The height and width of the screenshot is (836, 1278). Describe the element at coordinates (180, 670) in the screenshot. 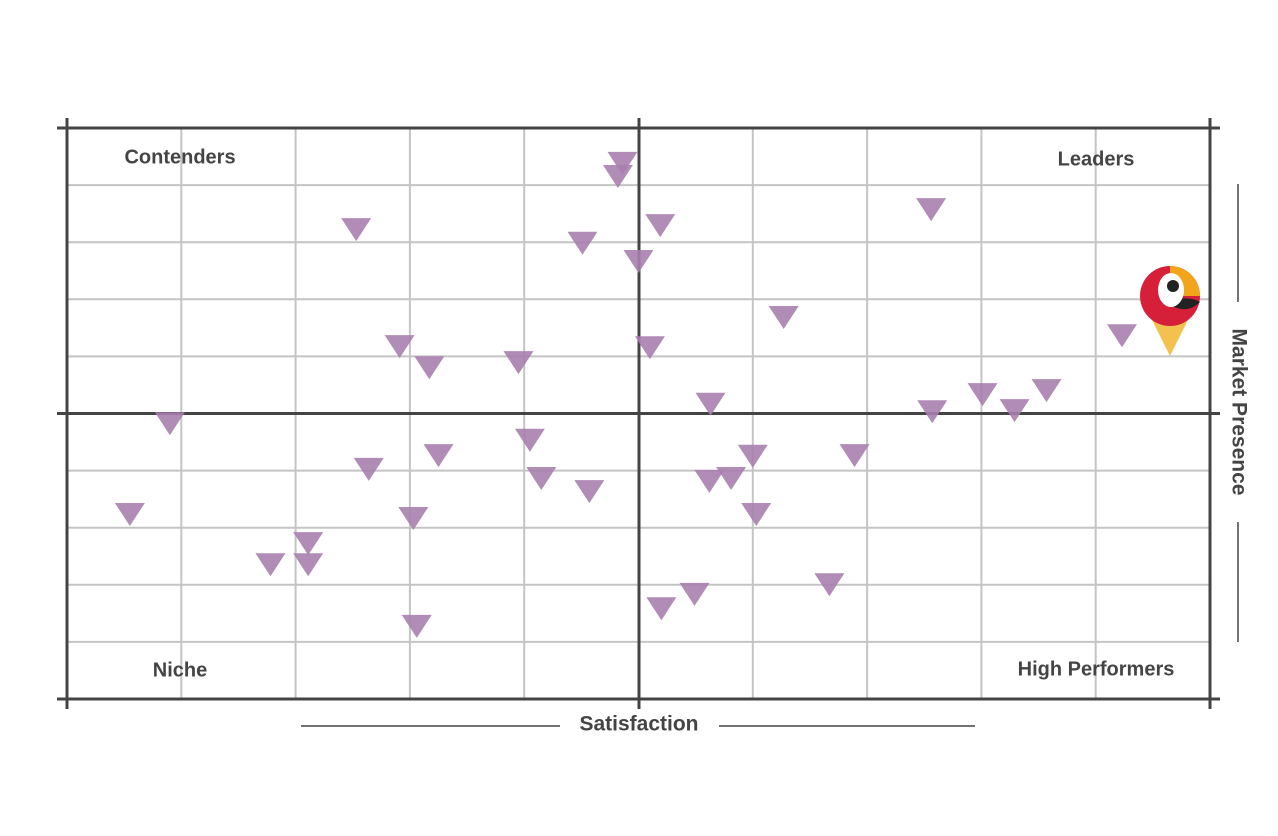

I see `quadrant-label: Niche` at that location.